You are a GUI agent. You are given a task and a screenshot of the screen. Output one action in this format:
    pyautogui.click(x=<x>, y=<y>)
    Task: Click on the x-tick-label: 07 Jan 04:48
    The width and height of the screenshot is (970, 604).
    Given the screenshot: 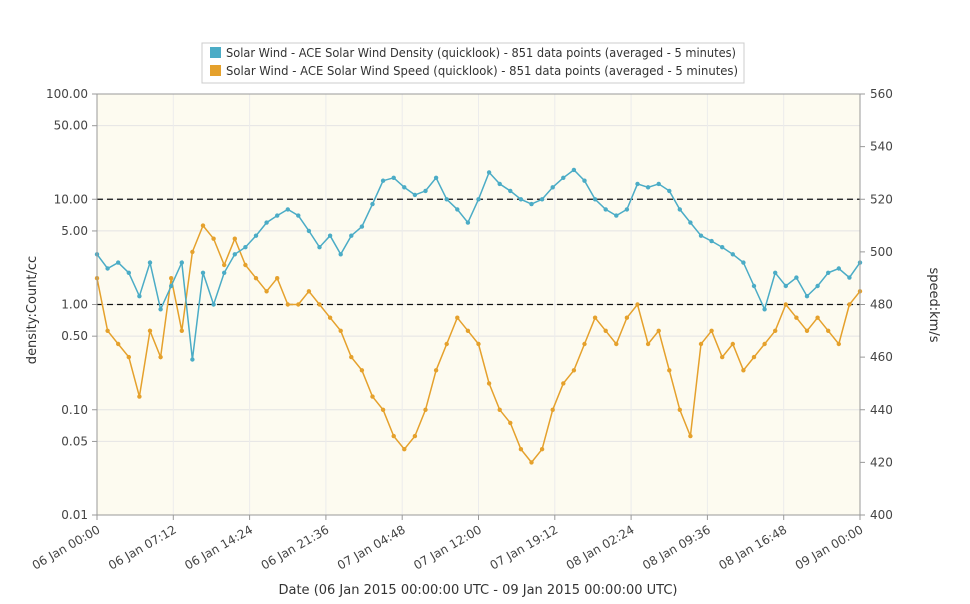 What is the action you would take?
    pyautogui.click(x=371, y=547)
    